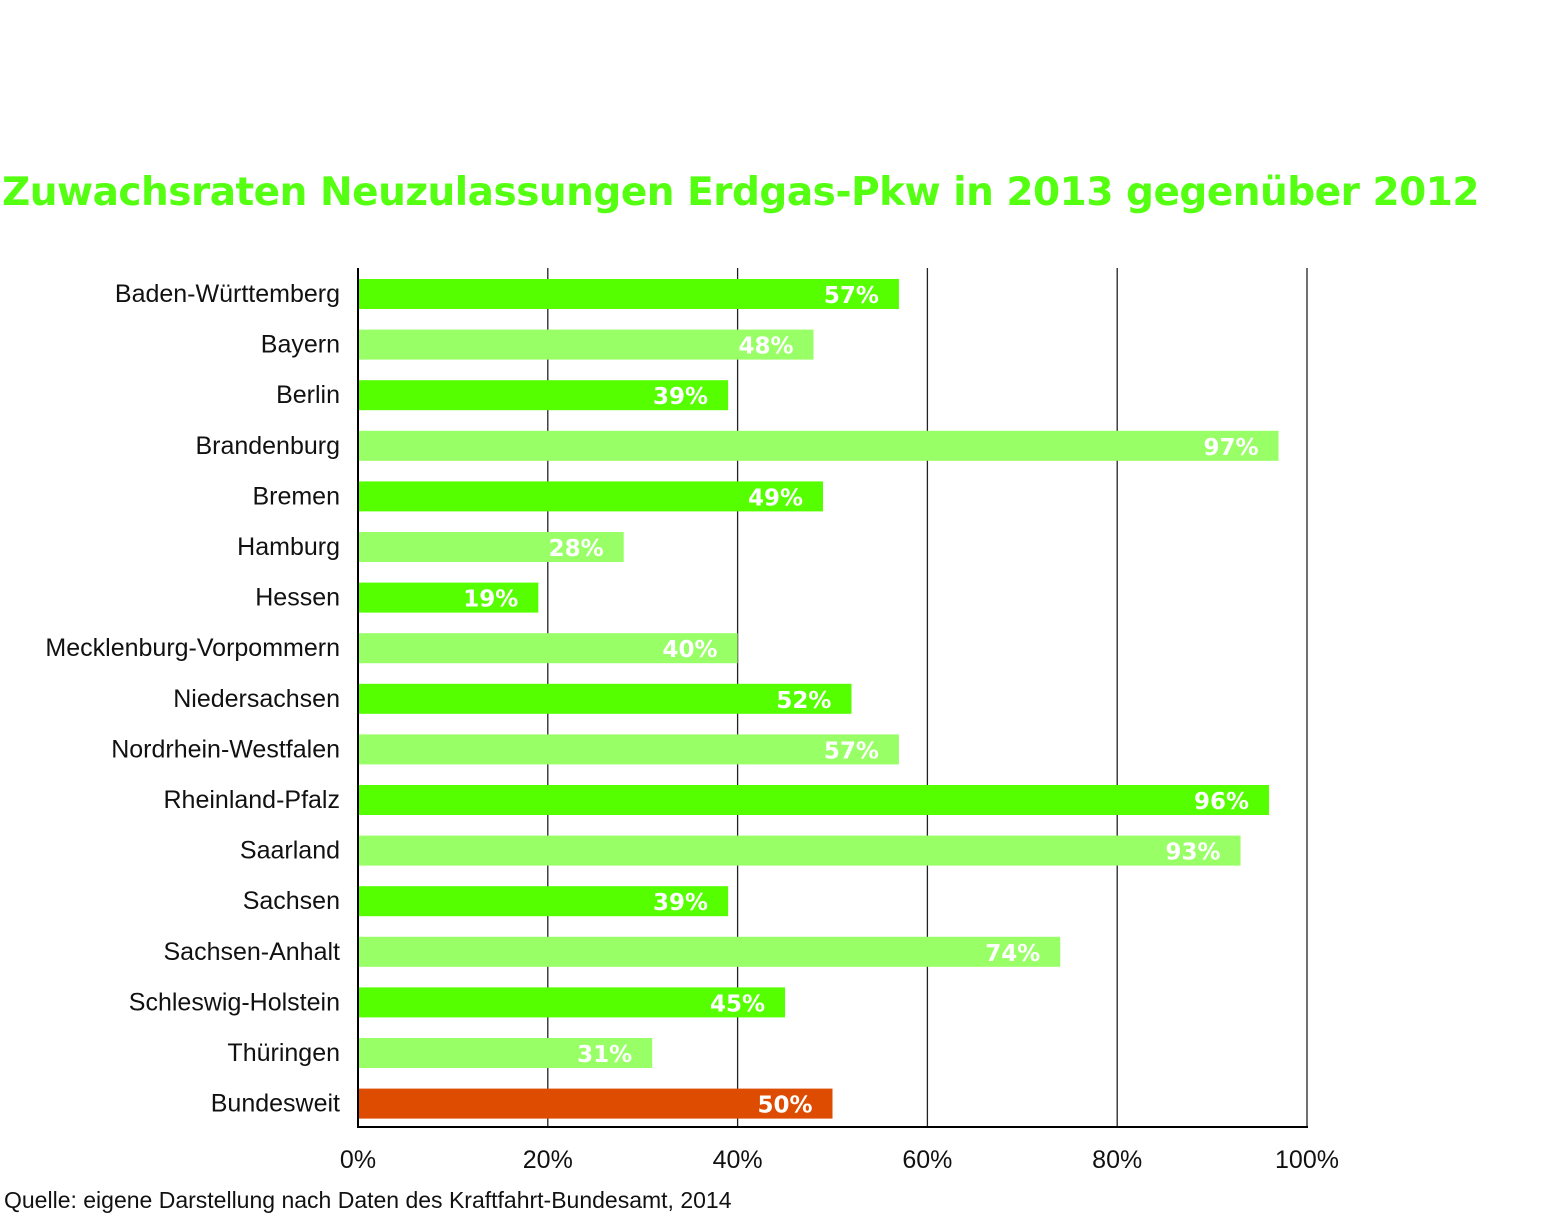  What do you see at coordinates (308, 395) in the screenshot?
I see `category-label: Berlin` at bounding box center [308, 395].